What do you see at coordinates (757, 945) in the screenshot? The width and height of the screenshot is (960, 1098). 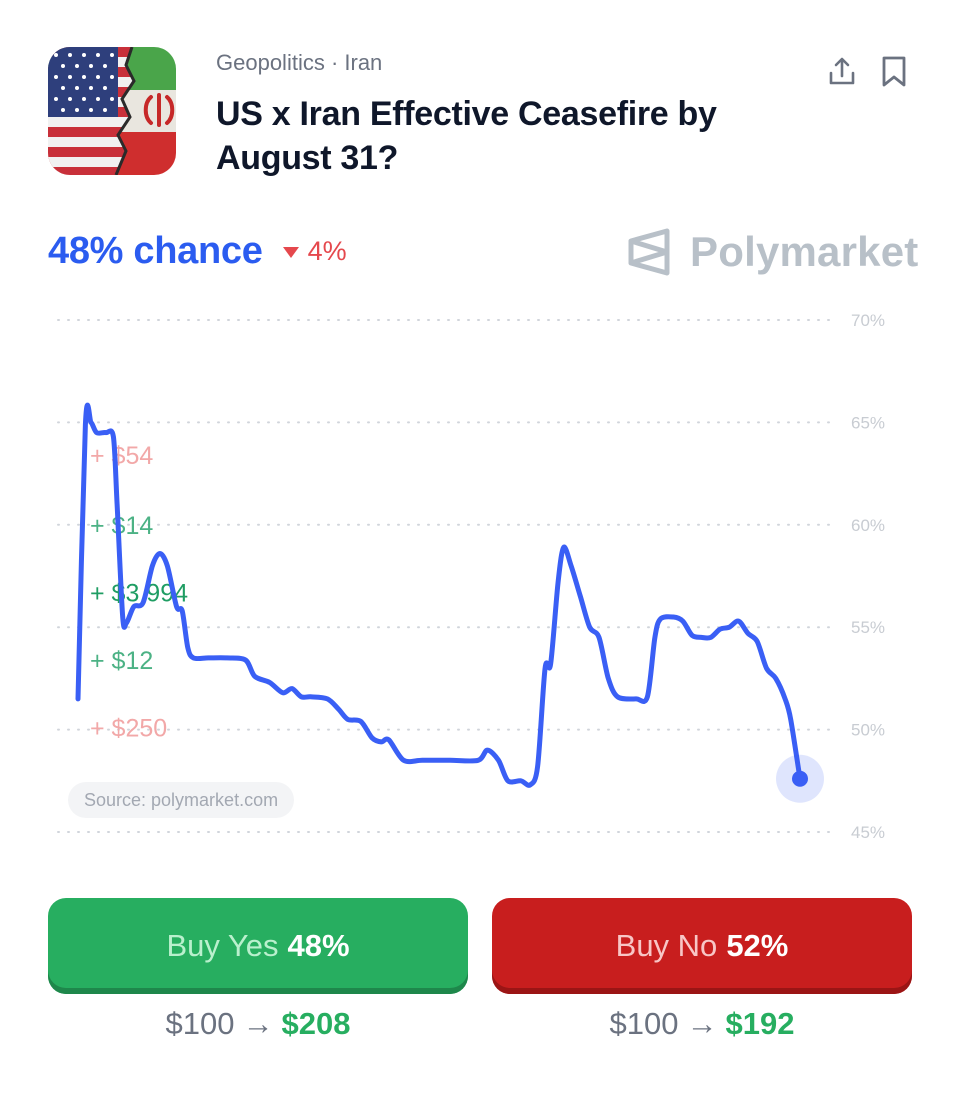 I see `buy-no-price: 52%` at bounding box center [757, 945].